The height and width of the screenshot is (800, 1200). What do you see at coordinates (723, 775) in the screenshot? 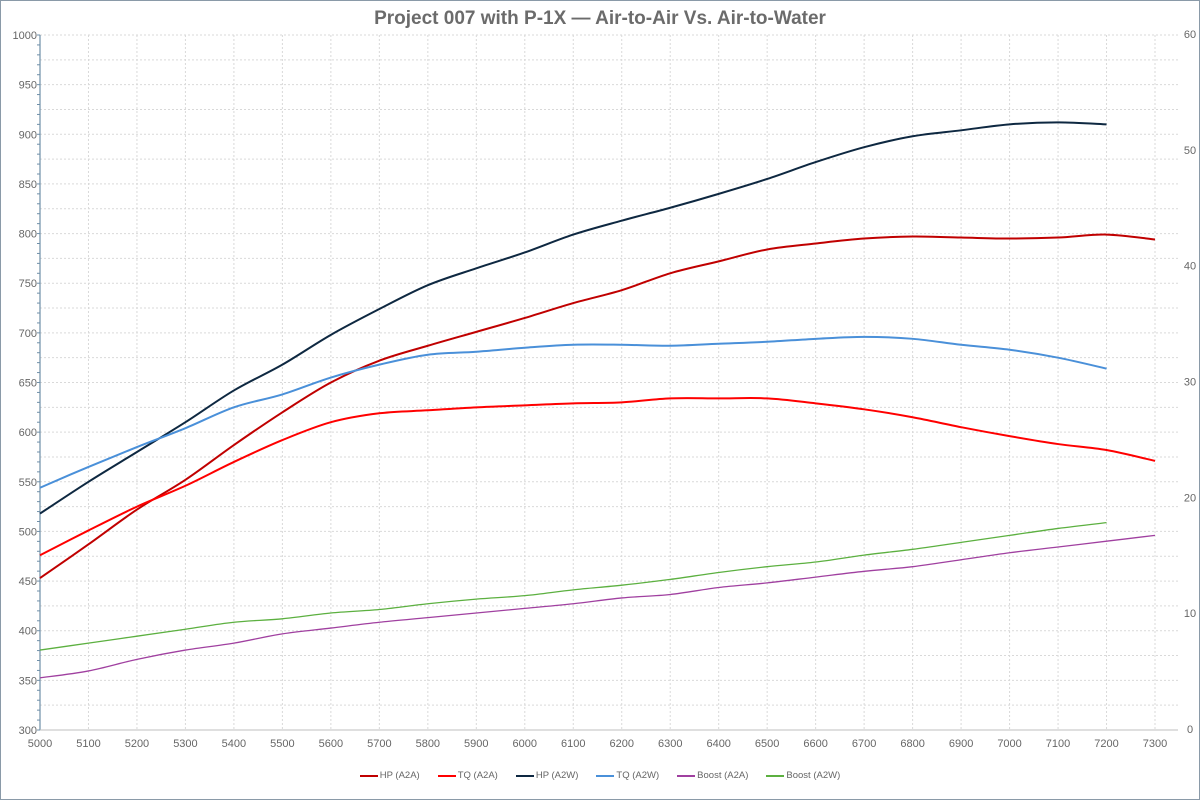
I see `legend-label: Boost (A2A)` at bounding box center [723, 775].